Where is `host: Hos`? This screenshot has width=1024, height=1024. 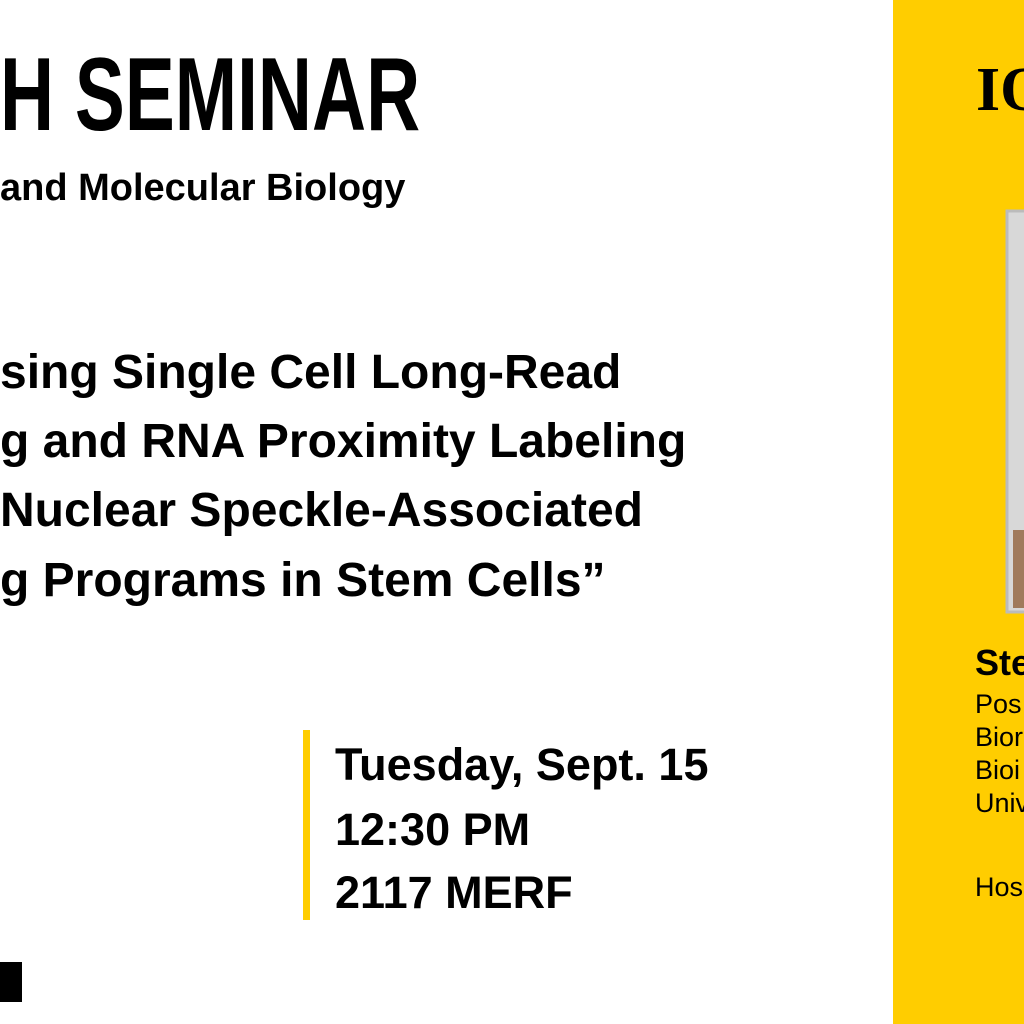
host: Hos is located at coordinates (999, 887).